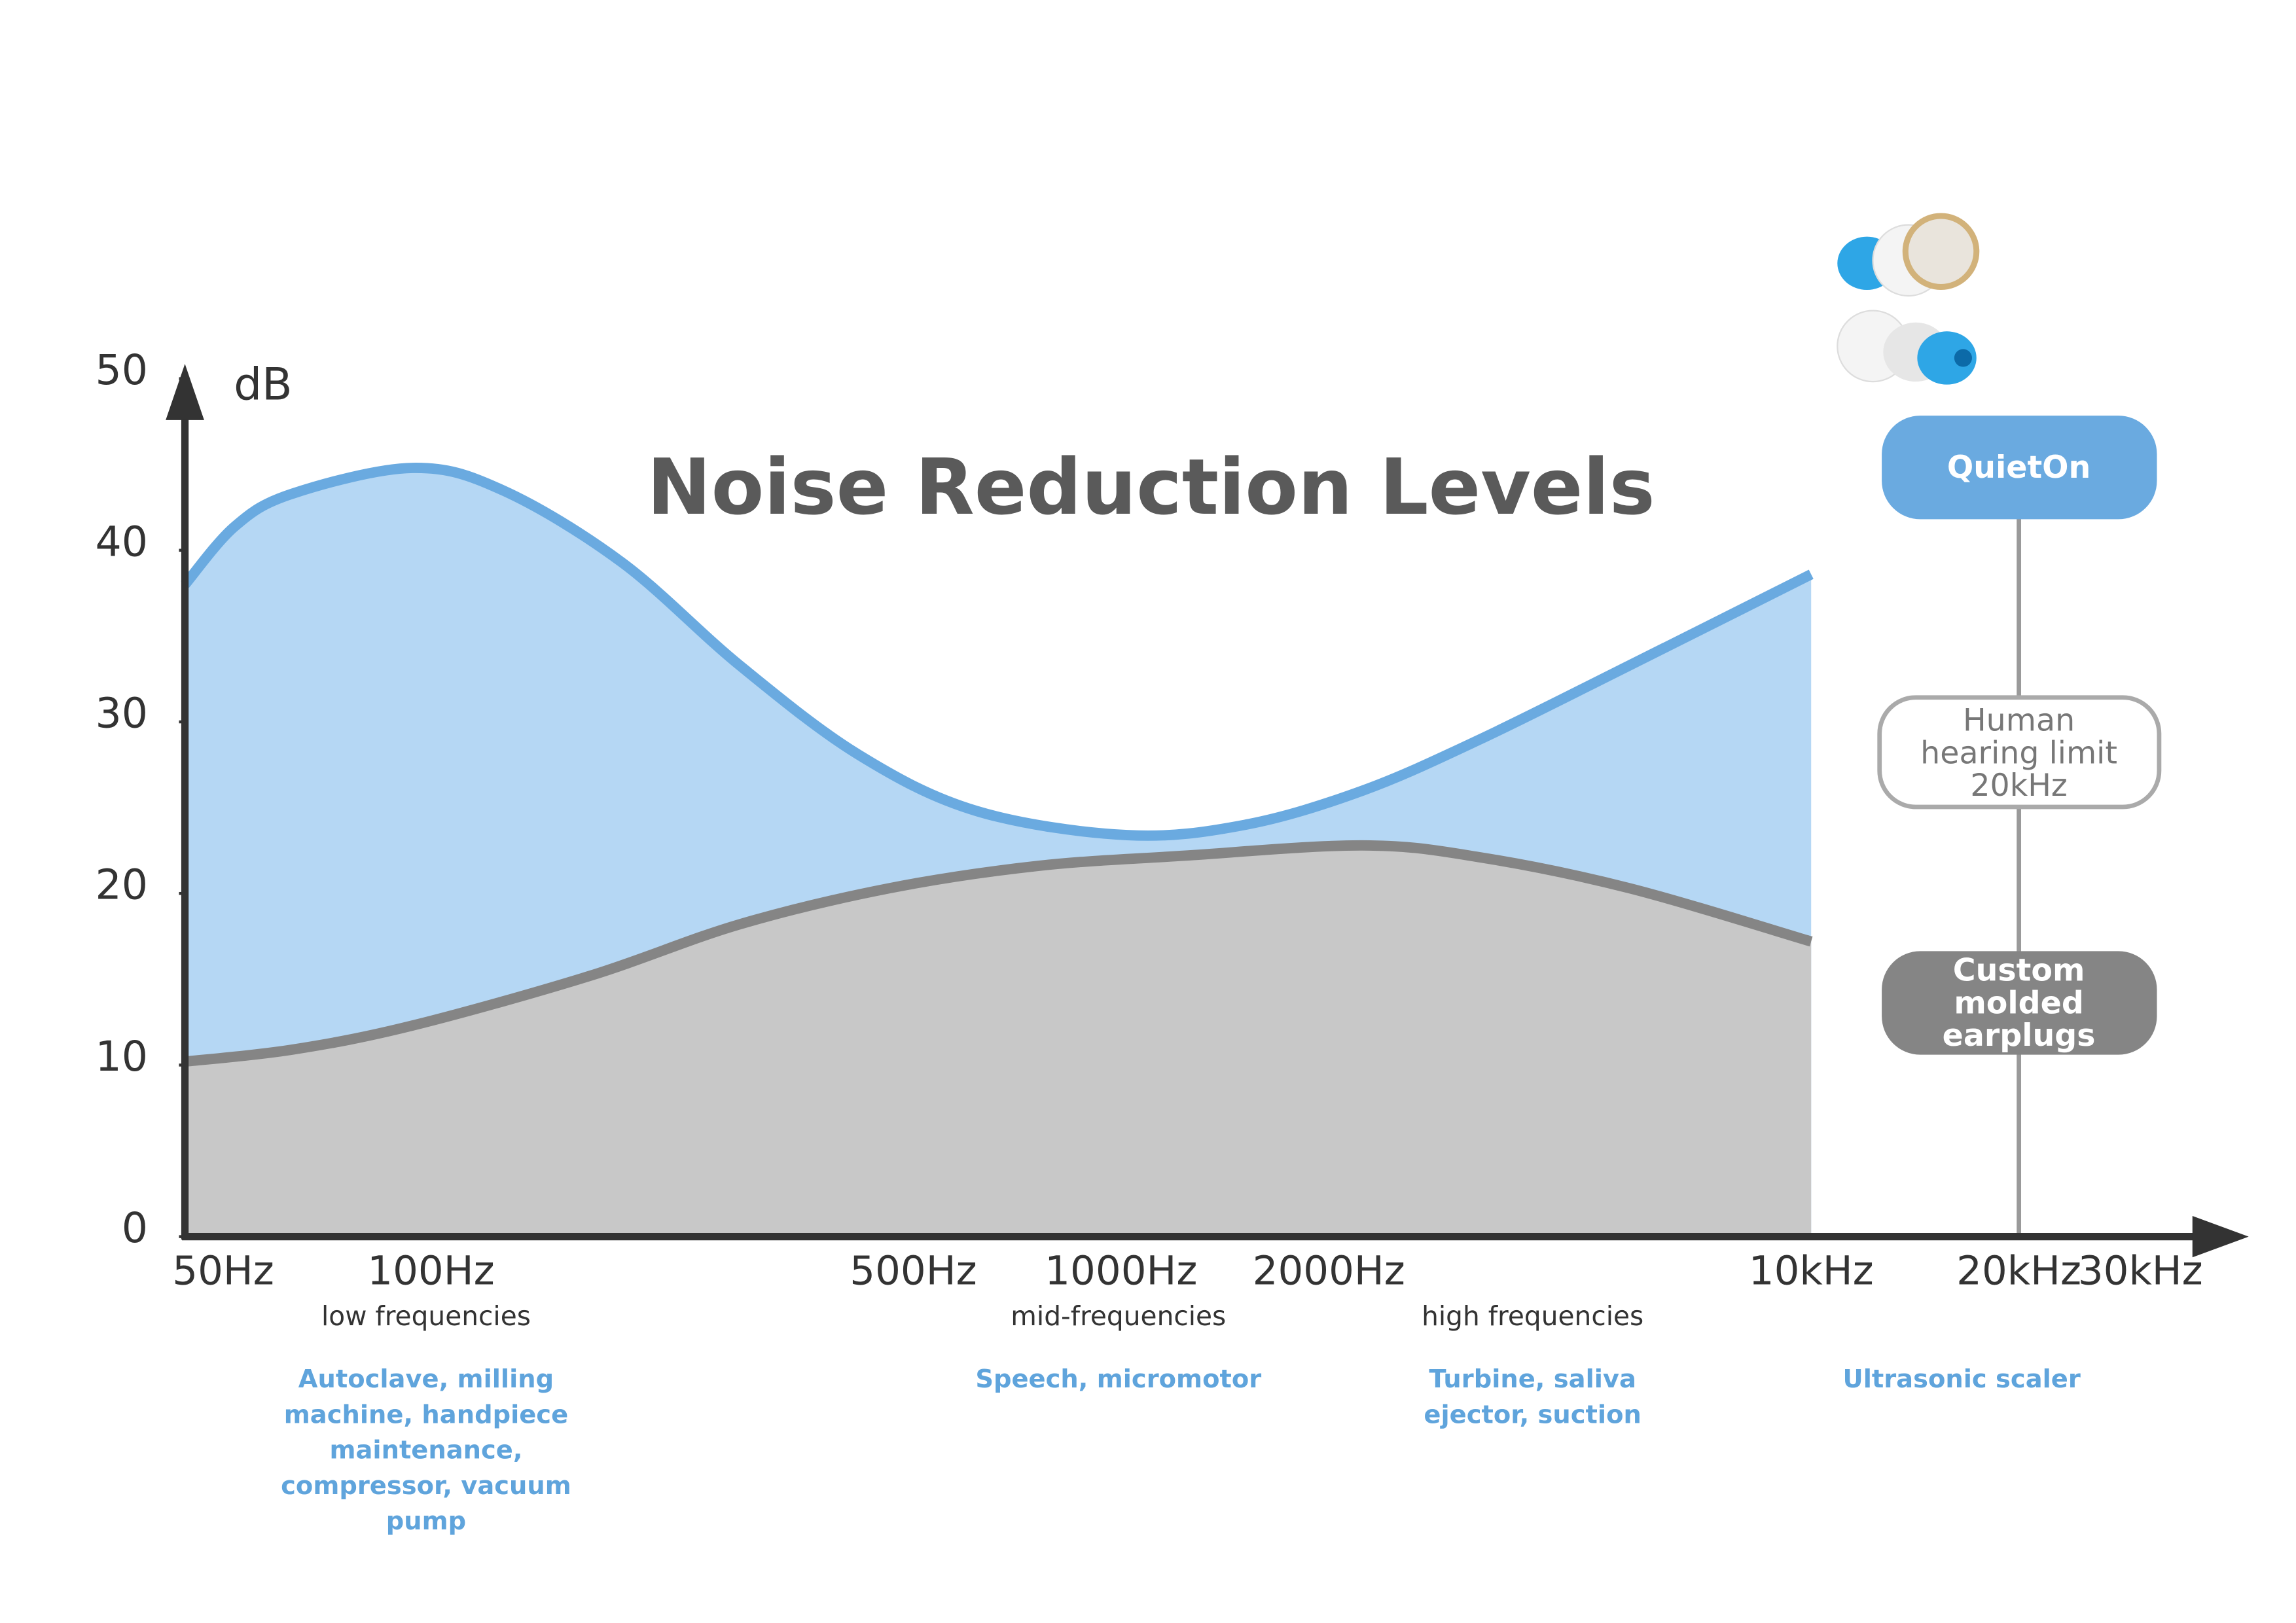 Image resolution: width=2296 pixels, height=1623 pixels. What do you see at coordinates (1533, 1398) in the screenshot?
I see `band-sources: Turbine, saliva ejector, suction` at bounding box center [1533, 1398].